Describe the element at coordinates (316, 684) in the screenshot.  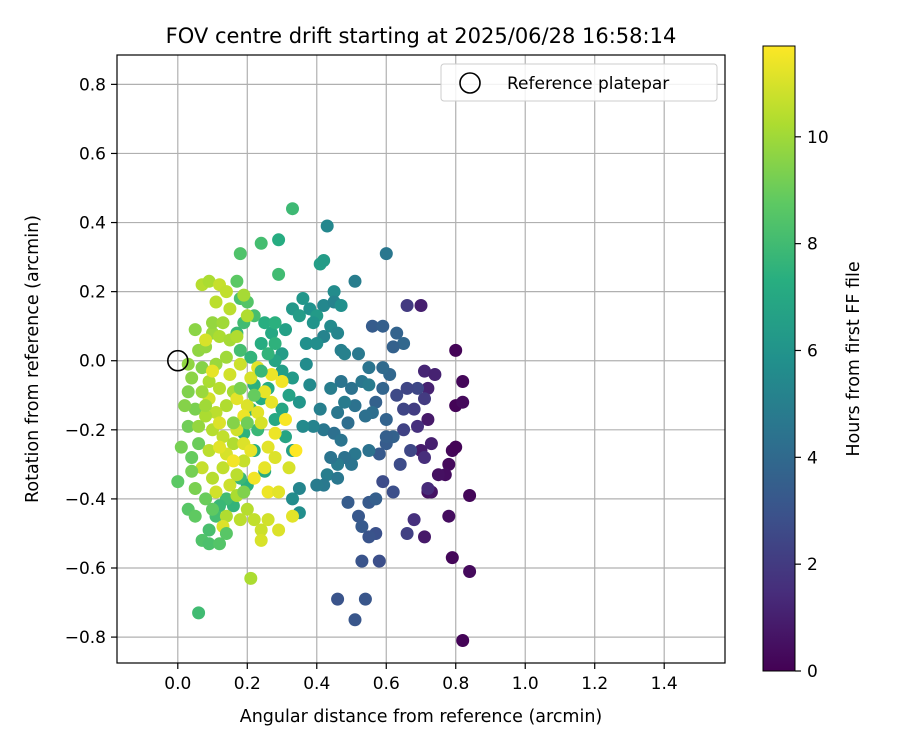
I see `x-tick-label: 0.4` at that location.